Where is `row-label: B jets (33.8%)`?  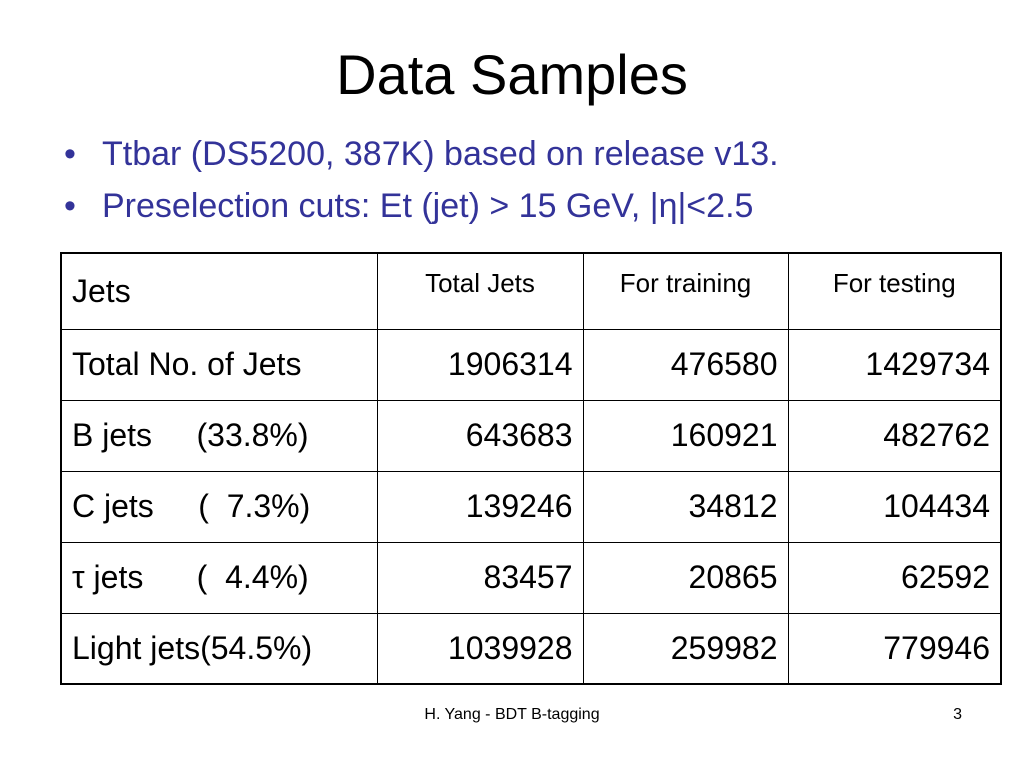
row-label: B jets (33.8%) is located at coordinates (219, 435).